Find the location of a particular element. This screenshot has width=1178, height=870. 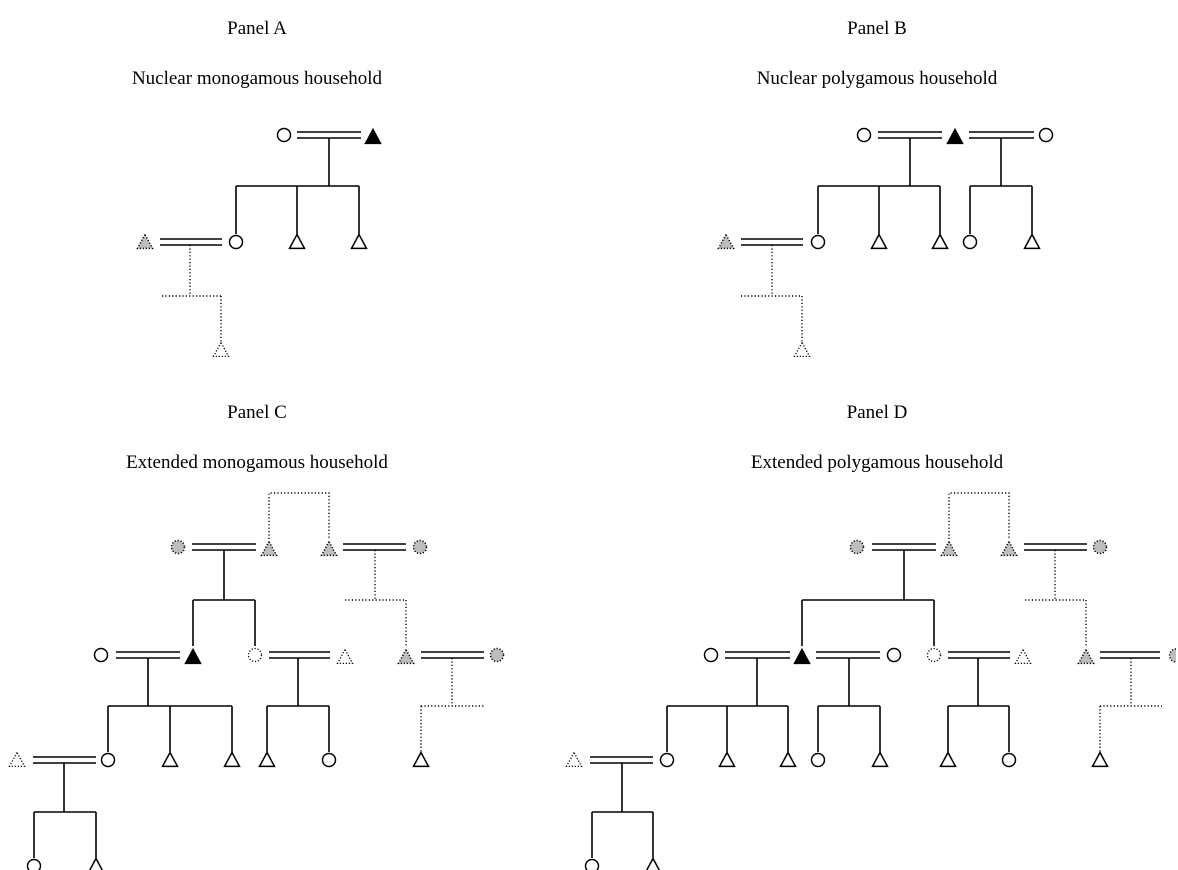

panel-d-heading: Panel D Extended polygamous household is located at coordinates (877, 437).